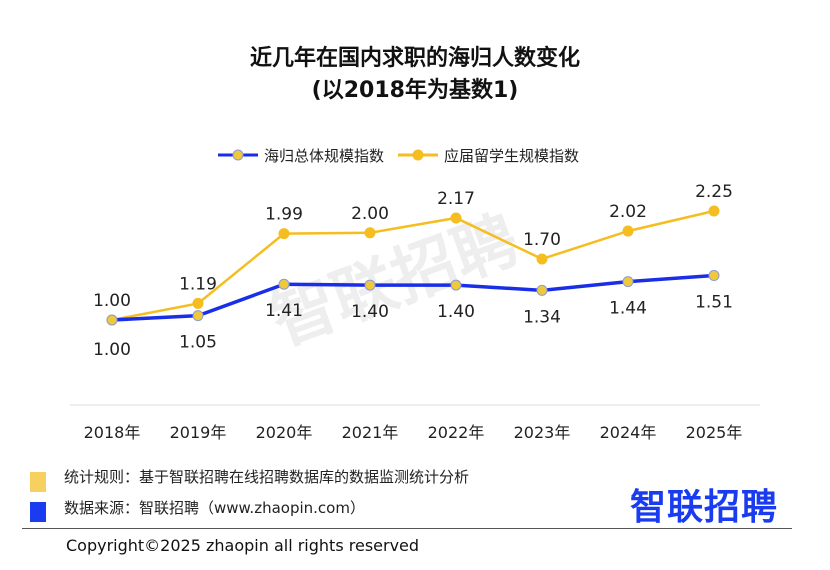 The width and height of the screenshot is (830, 570). I want to click on data-label: 2.02, so click(628, 212).